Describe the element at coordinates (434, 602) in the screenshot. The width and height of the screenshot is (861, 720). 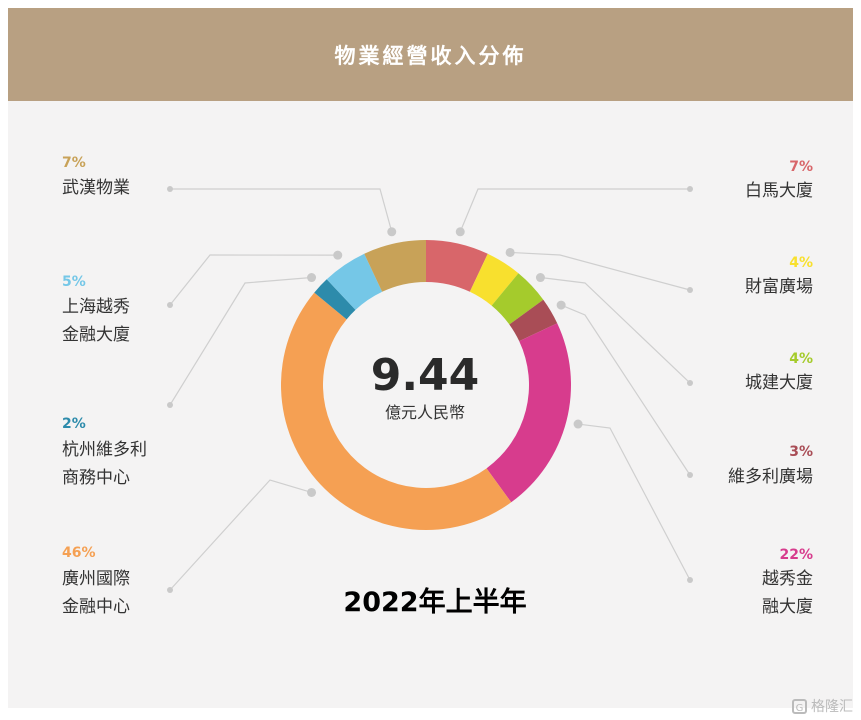
I see `period-label: 2022年上半年` at that location.